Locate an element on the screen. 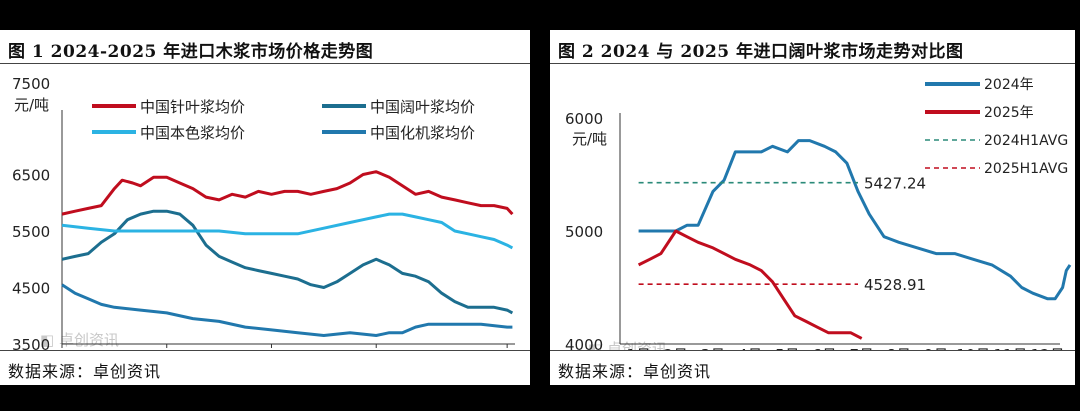 This screenshot has height=411, width=1080. x-tick-label: 11月 is located at coordinates (1010, 348).